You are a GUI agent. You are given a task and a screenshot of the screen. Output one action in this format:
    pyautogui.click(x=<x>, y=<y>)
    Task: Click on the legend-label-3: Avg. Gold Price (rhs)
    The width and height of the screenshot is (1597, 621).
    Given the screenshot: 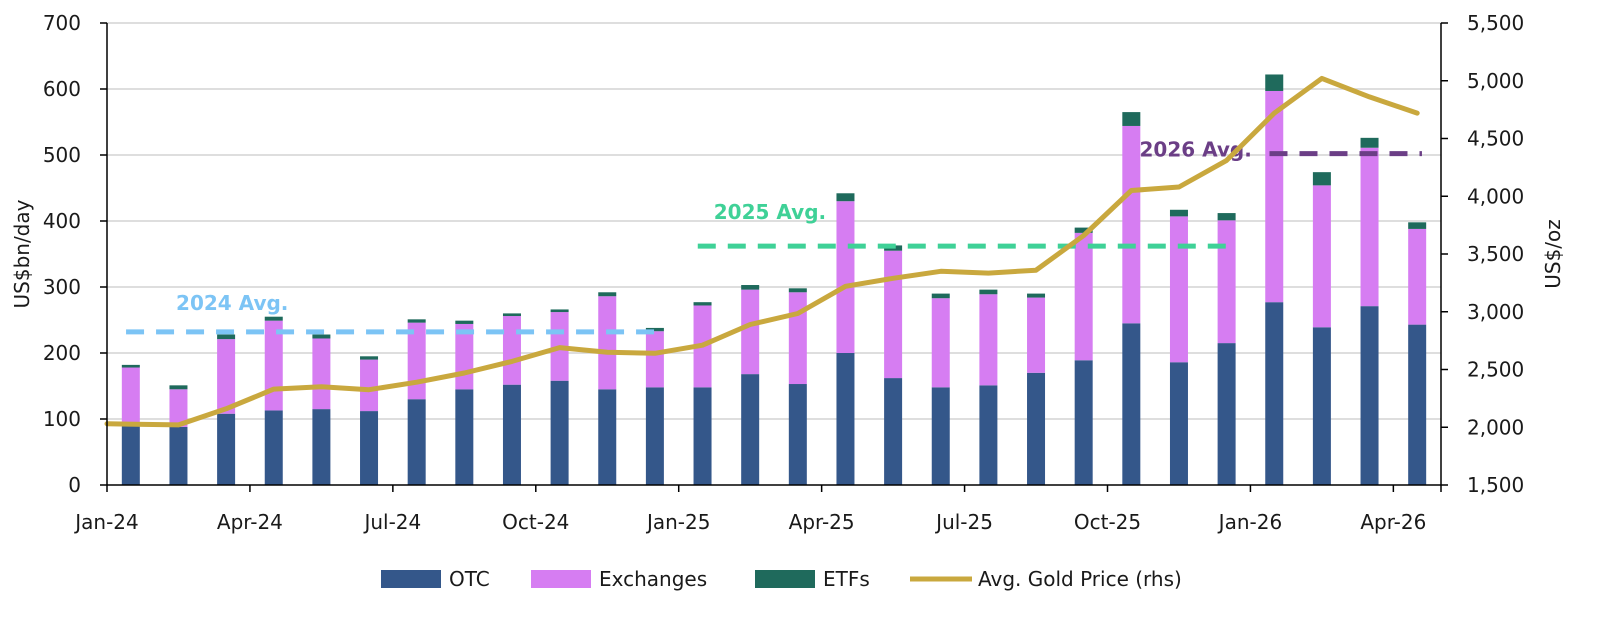 What is the action you would take?
    pyautogui.click(x=1080, y=579)
    